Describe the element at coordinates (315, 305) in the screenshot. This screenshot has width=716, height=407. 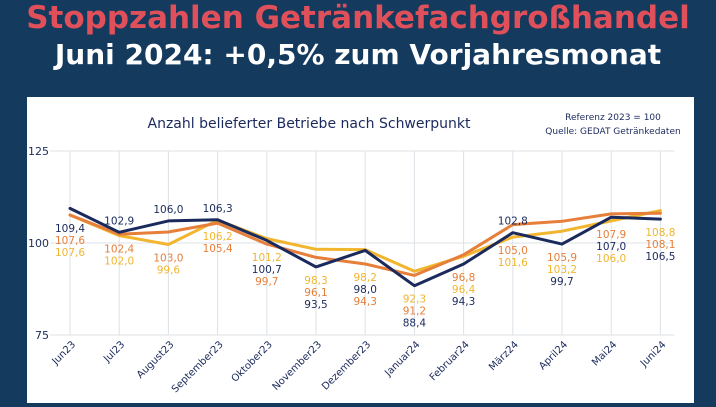
I see `data-label: 93,5` at that location.